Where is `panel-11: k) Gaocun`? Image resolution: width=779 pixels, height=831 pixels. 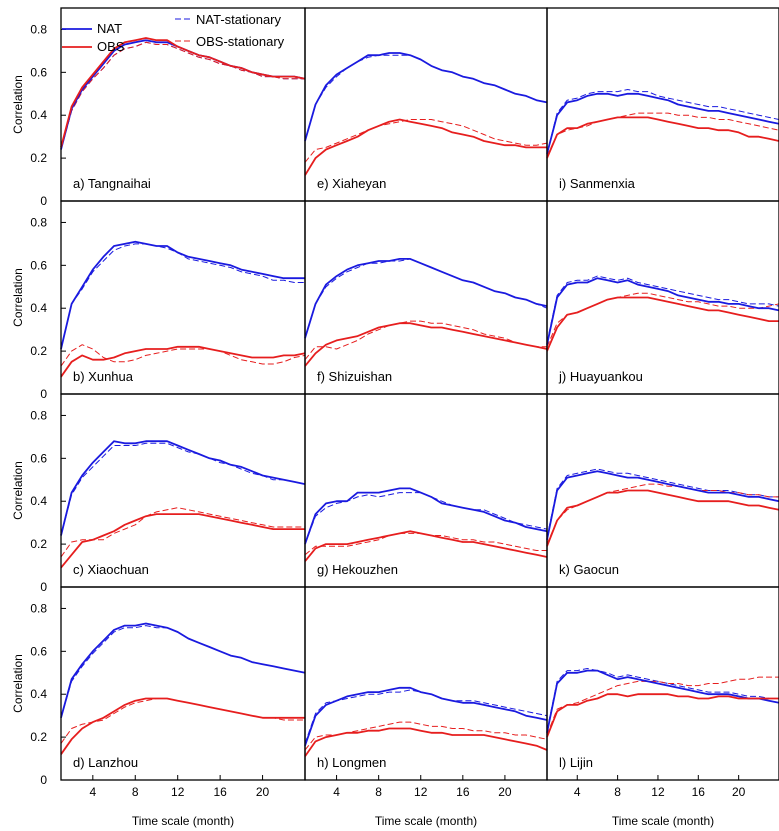 panel-11: k) Gaocun is located at coordinates (662, 490).